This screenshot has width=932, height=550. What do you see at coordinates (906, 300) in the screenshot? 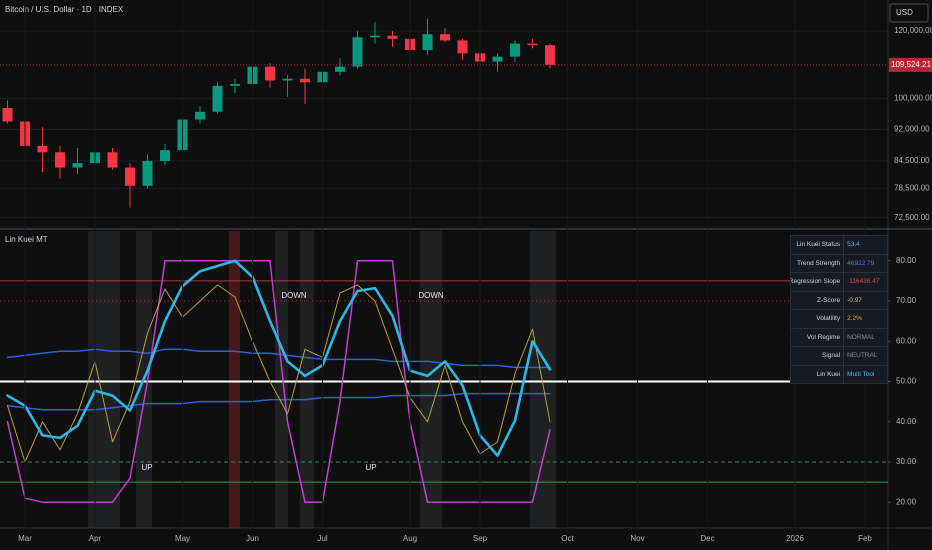
I see `y-tick-label: 70.00` at bounding box center [906, 300].